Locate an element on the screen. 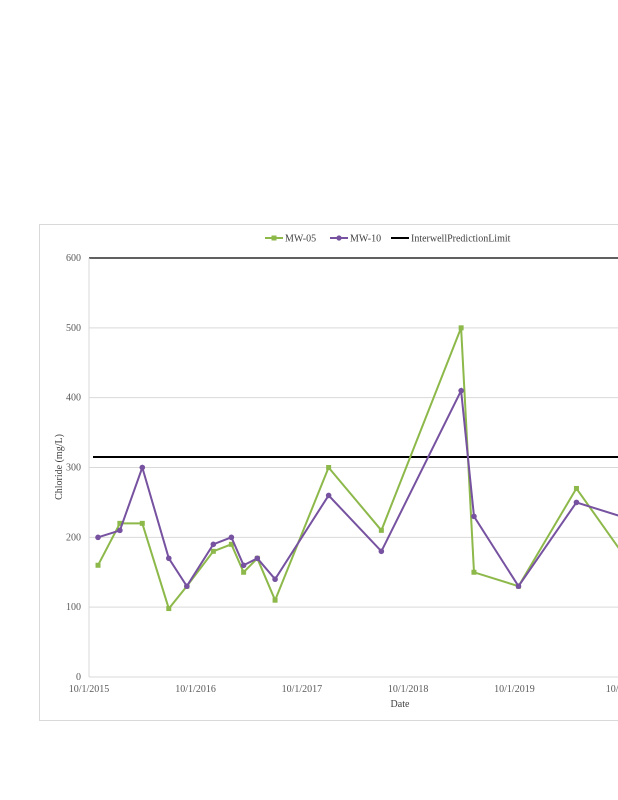 Image resolution: width=618 pixels, height=800 pixels. y-tick-label: 600 is located at coordinates (73, 258).